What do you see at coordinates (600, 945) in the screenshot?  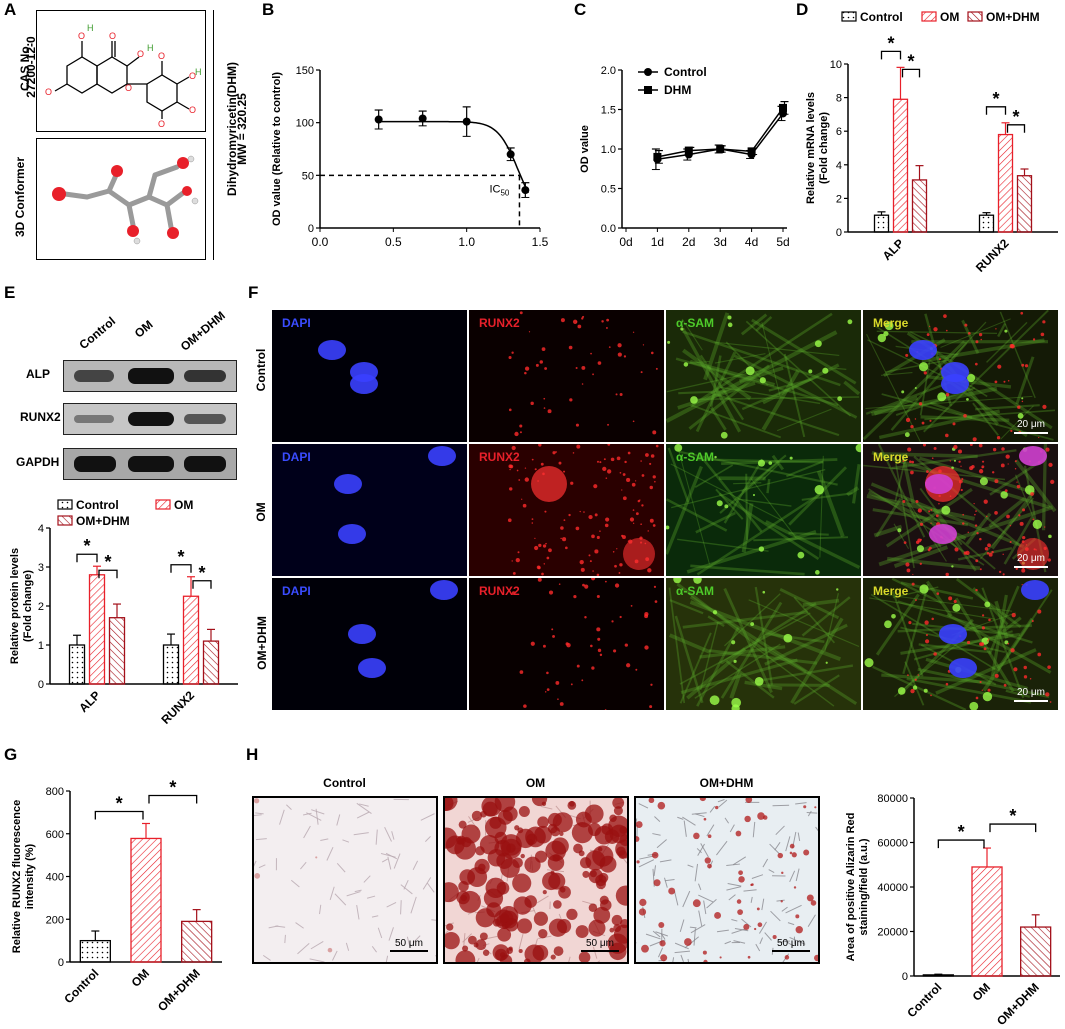 I see `scale-bar-h-om: 50 μm` at bounding box center [600, 945].